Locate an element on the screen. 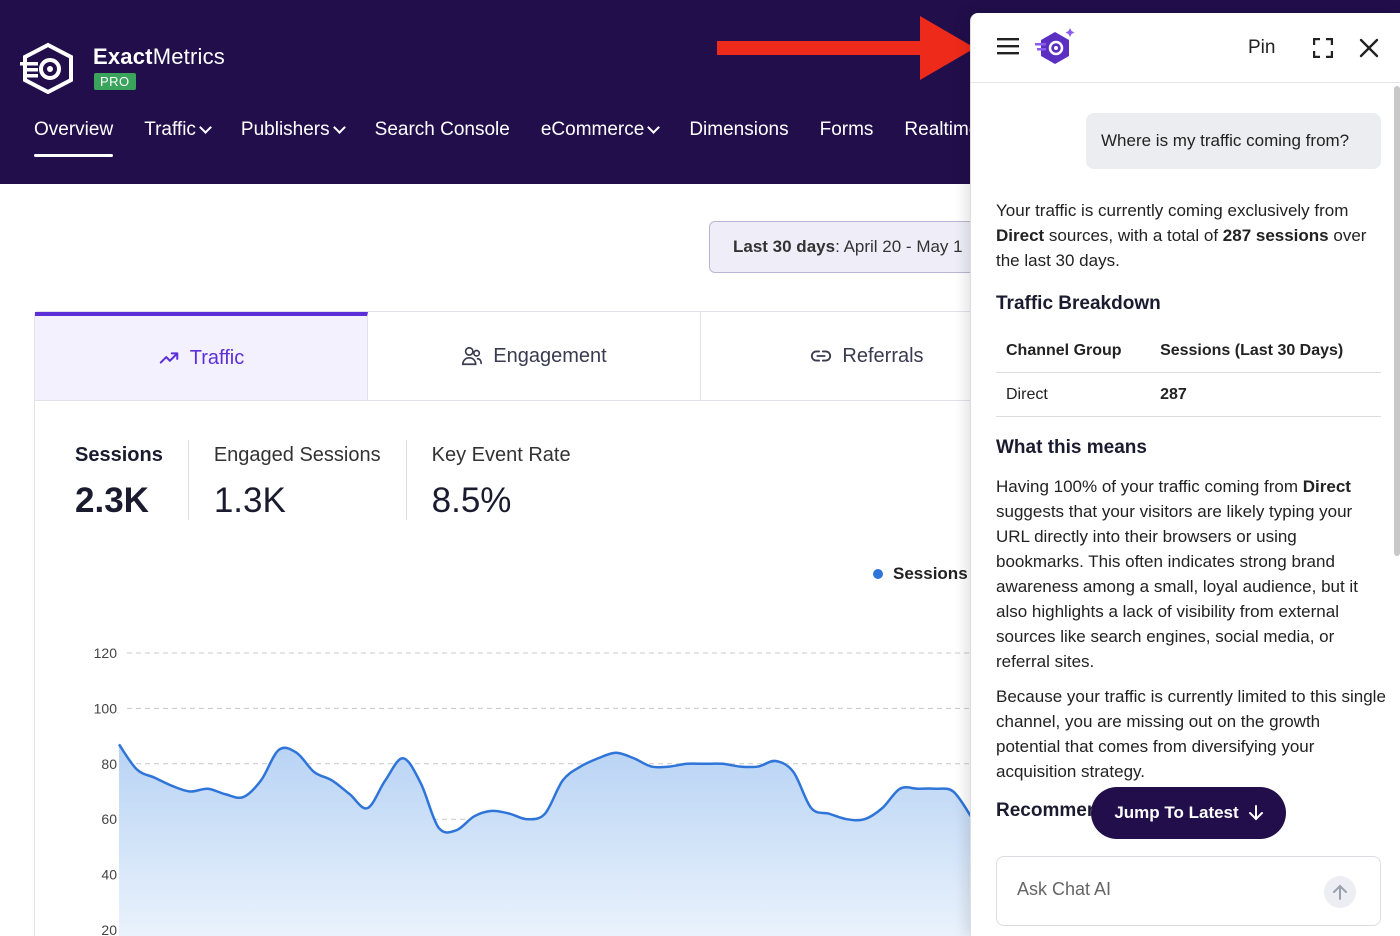 The width and height of the screenshot is (1400, 936). traffic-breakdown-heading: Traffic Breakdown is located at coordinates (1078, 303).